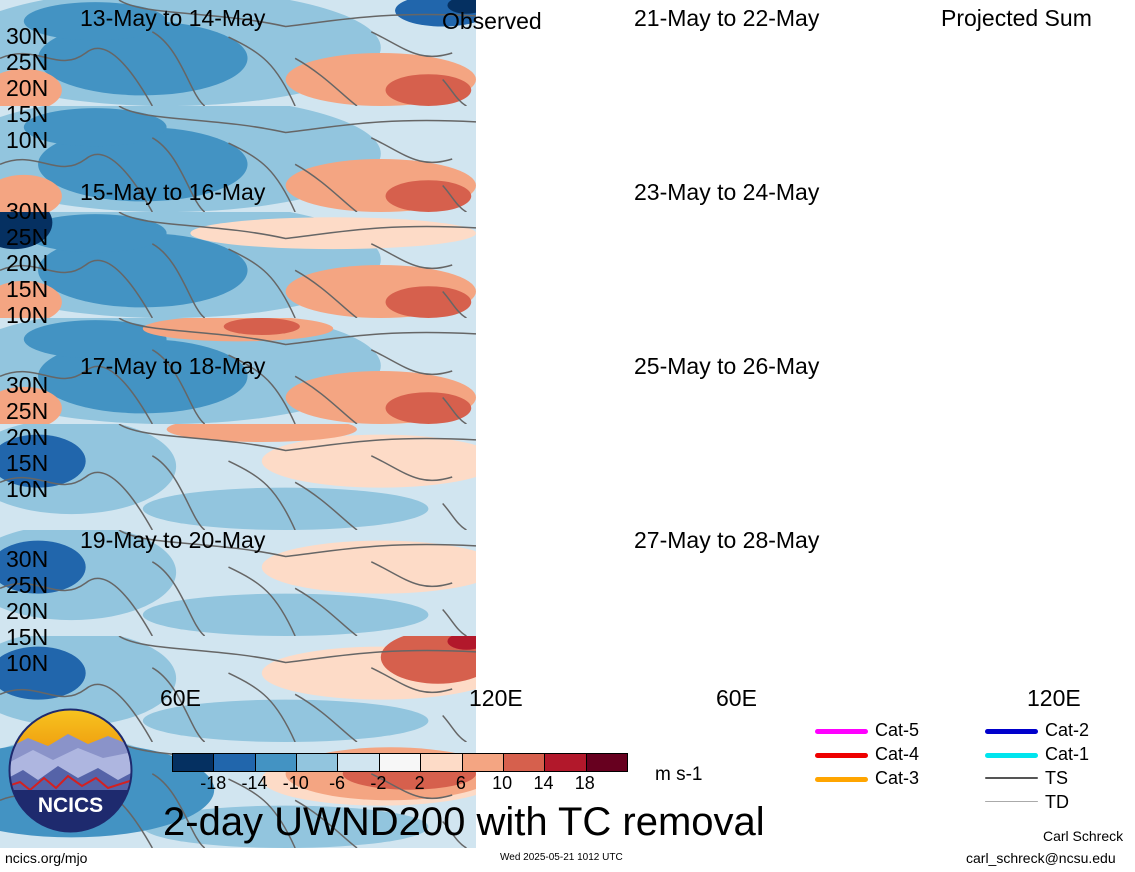  Describe the element at coordinates (1067, 754) in the screenshot. I see `legend-label: Cat-1` at that location.